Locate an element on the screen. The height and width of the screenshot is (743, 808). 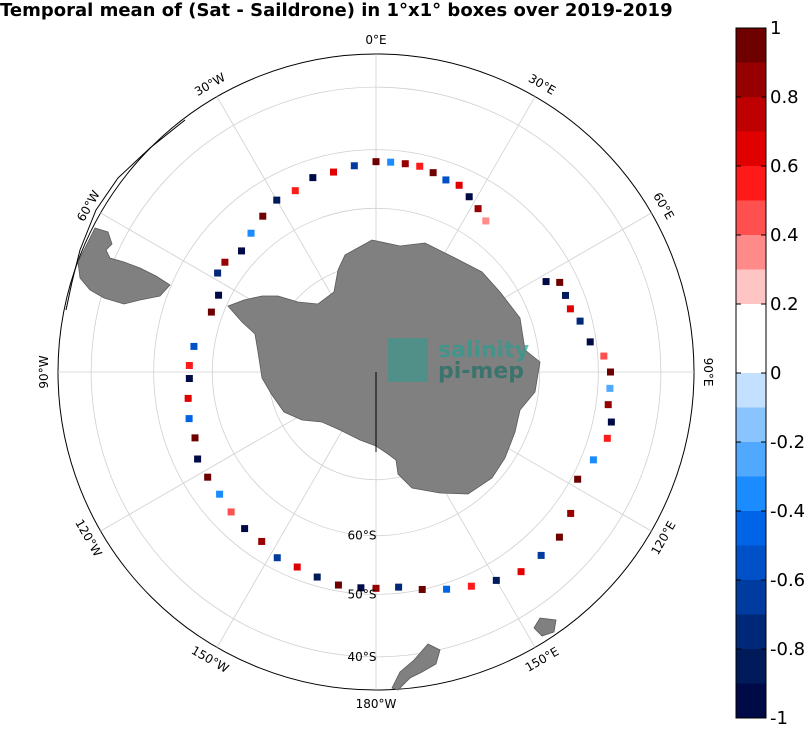
colorbar-tick-label: 0.8 is located at coordinates (784, 97).